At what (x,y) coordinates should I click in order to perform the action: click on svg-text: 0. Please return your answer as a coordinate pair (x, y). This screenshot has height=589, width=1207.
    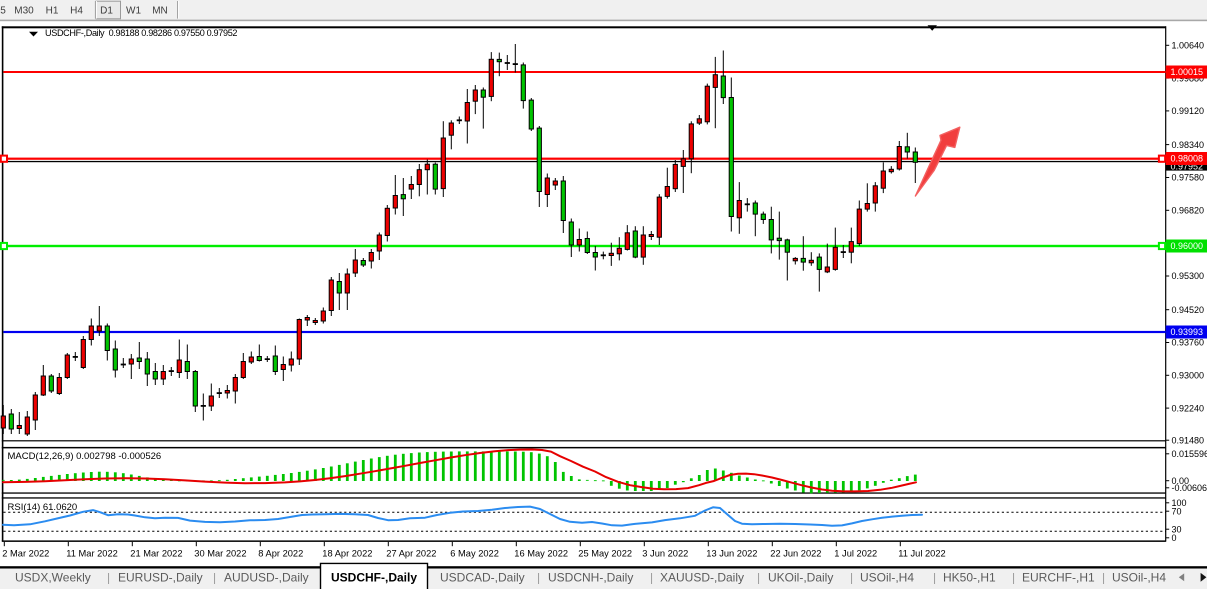
    Looking at the image, I should click on (1174, 538).